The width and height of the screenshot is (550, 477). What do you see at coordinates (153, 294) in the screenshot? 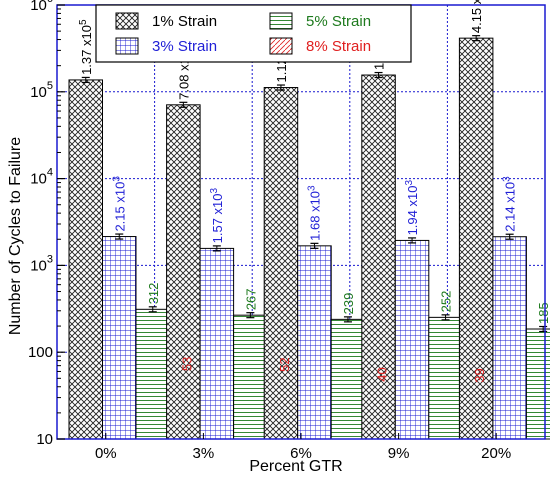
I see `data-label: 312` at bounding box center [153, 294].